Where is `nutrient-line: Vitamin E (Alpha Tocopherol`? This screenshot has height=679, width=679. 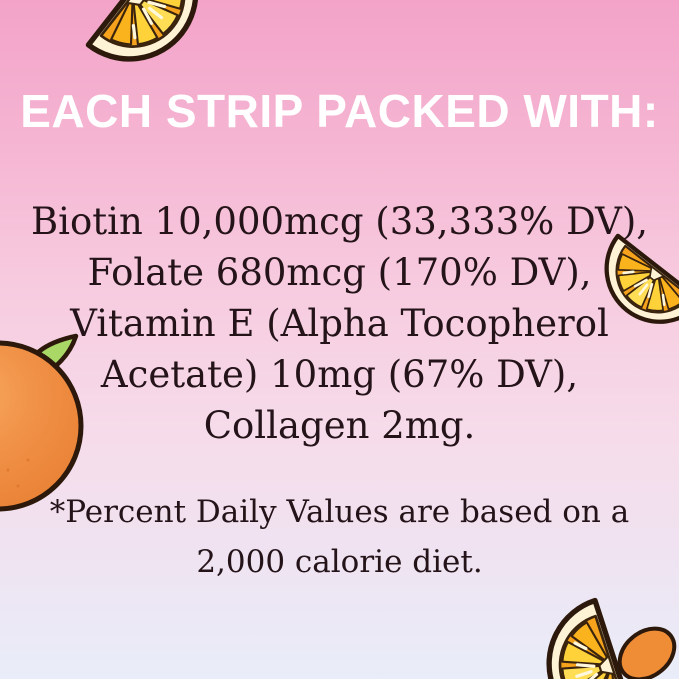 nutrient-line: Vitamin E (Alpha Tocopherol is located at coordinates (339, 323).